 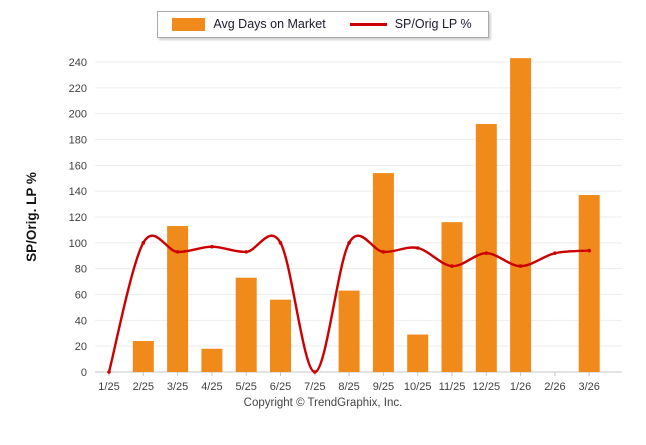 What do you see at coordinates (78, 166) in the screenshot?
I see `y-tick-label: 160` at bounding box center [78, 166].